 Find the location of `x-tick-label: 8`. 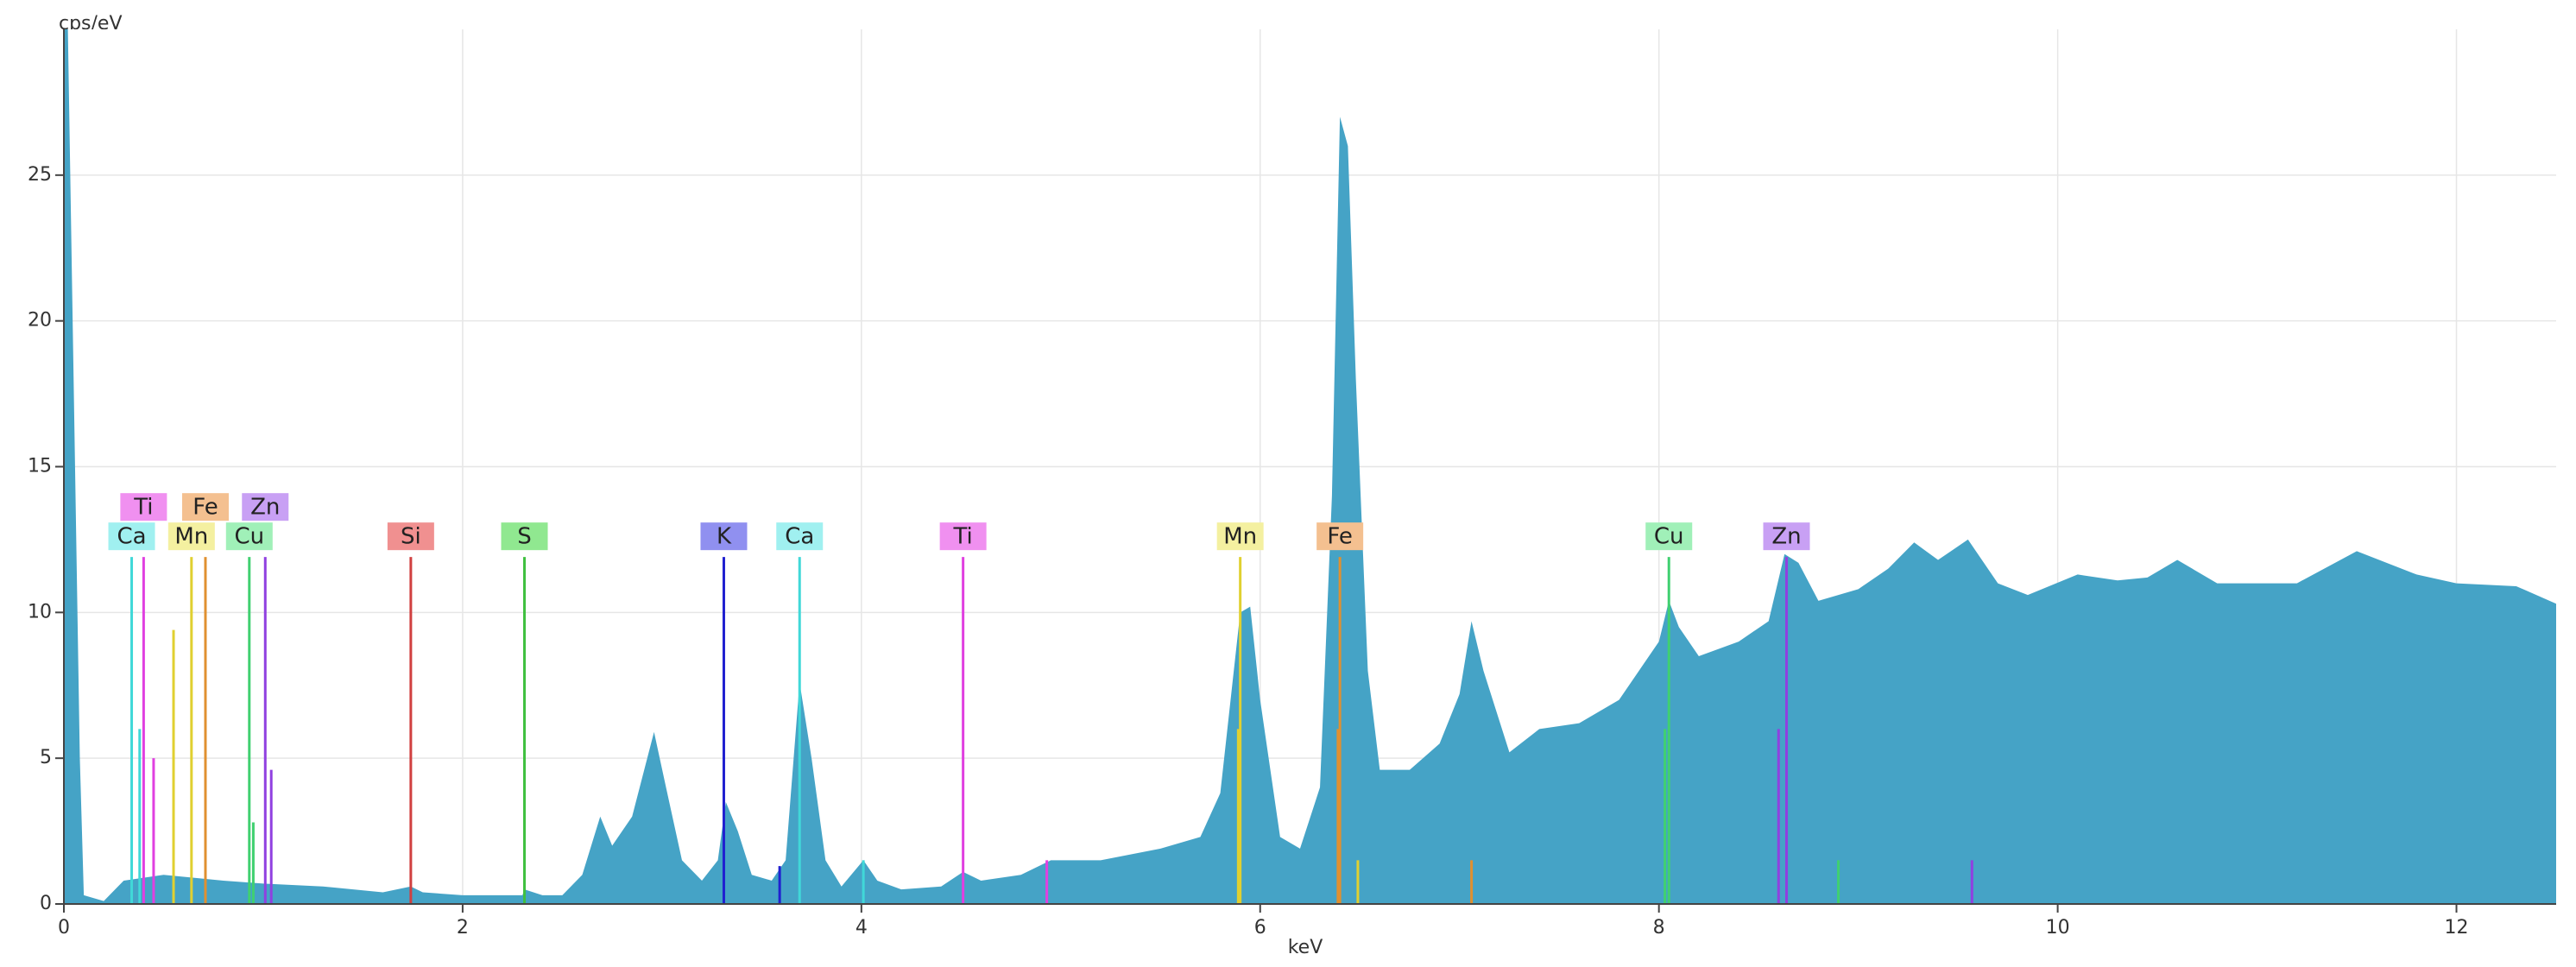

x-tick-label: 8 is located at coordinates (1659, 928).